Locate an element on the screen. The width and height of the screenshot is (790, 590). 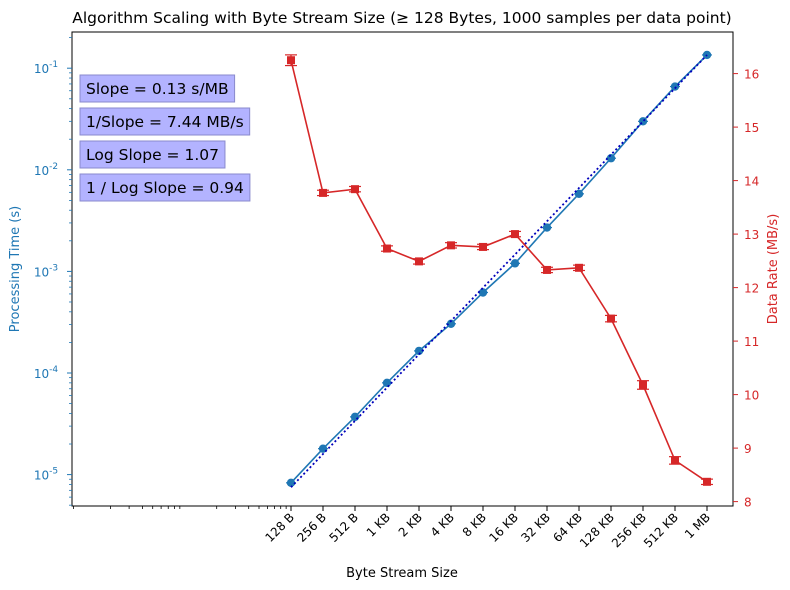
annotation-text: Slope = 0.13 s/MB is located at coordinates (157, 89).